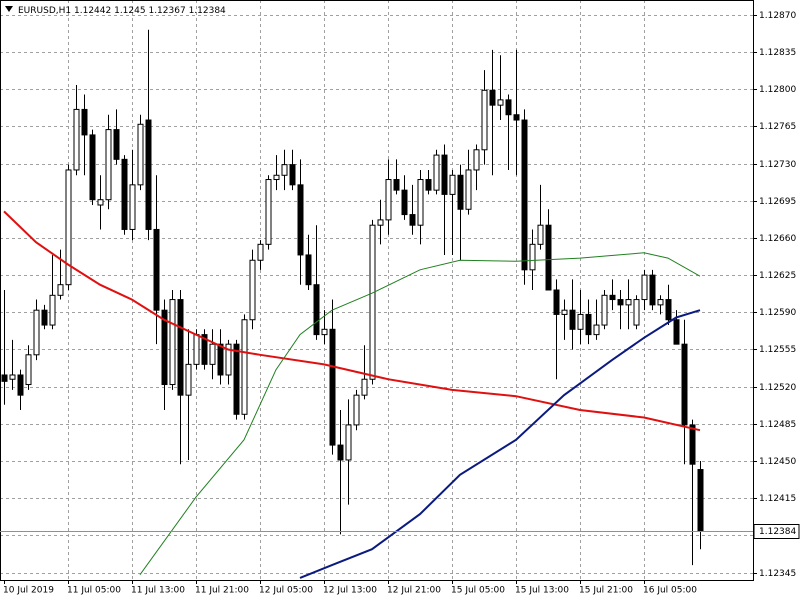  I want to click on y-tick-label: 1.12625, so click(777, 276).